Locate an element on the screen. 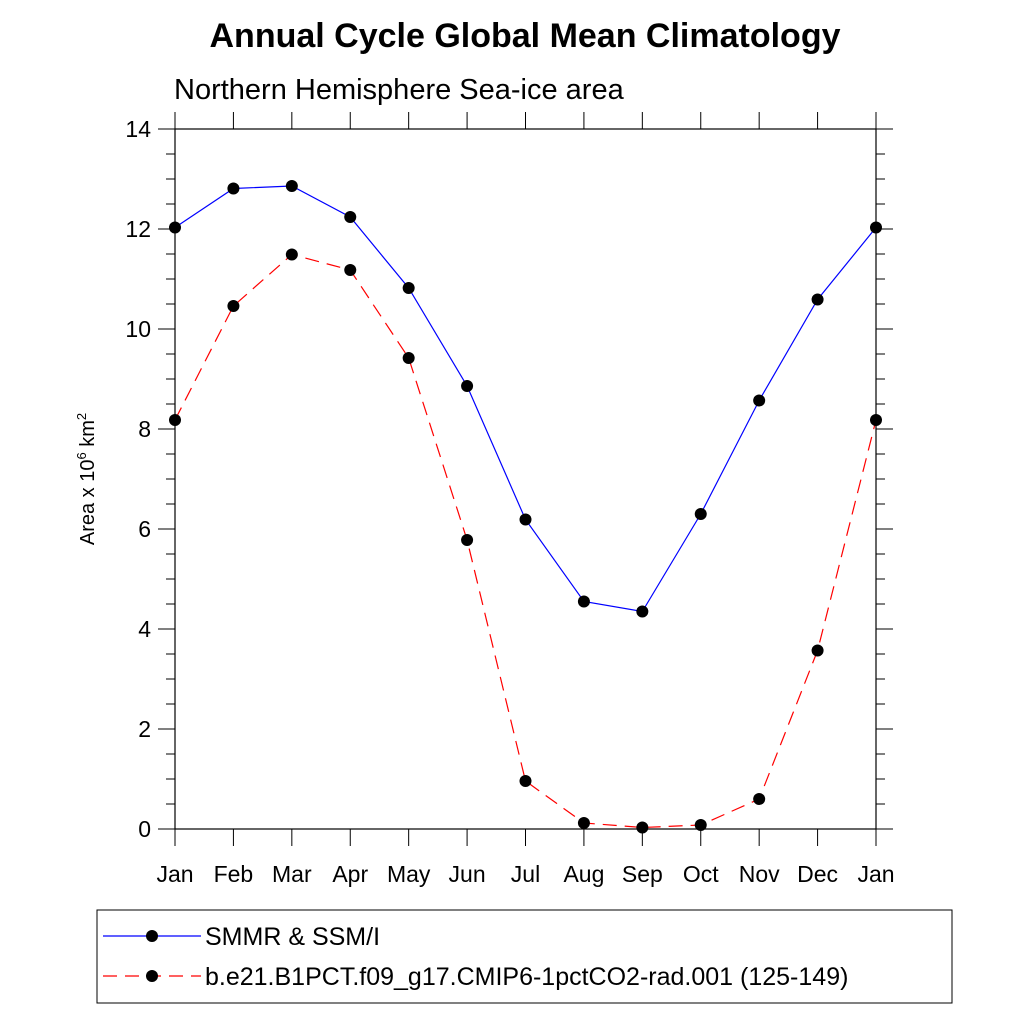  x-tick-label: Mar is located at coordinates (292, 874).